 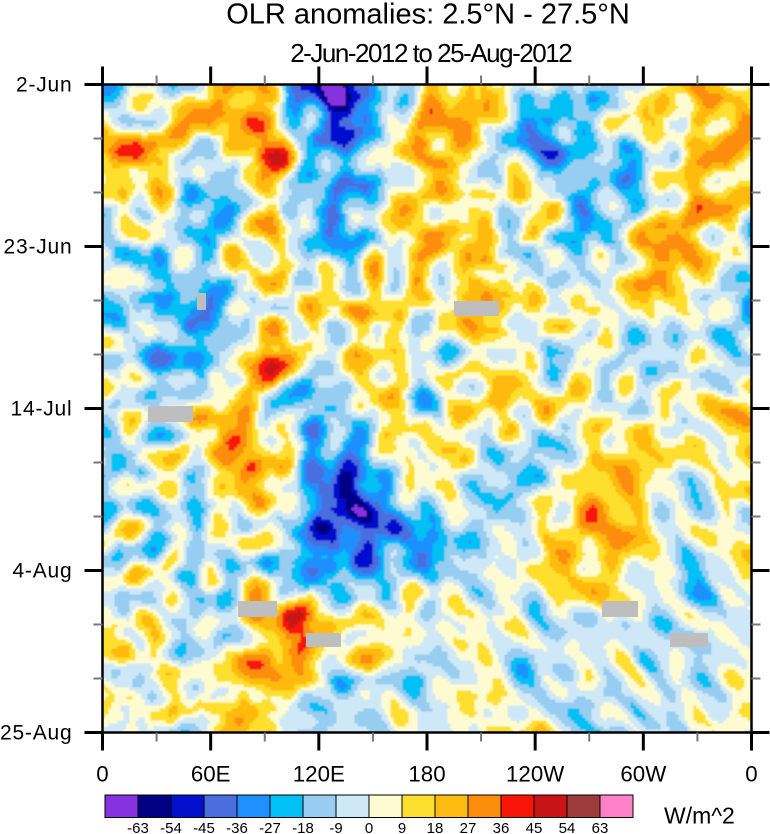 I want to click on svg-text: -54, so click(x=171, y=827).